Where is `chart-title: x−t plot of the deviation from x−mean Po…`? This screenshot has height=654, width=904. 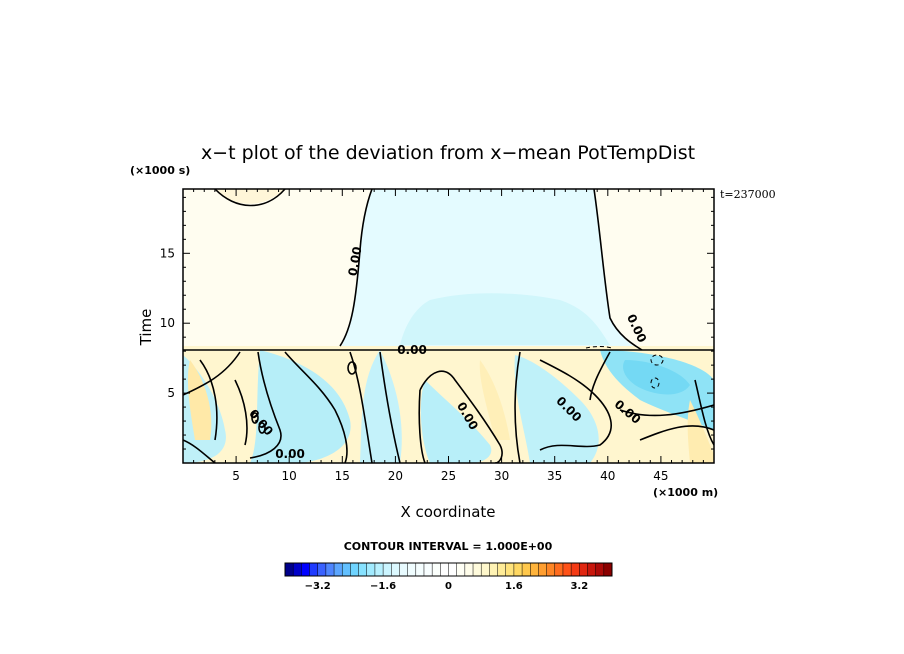 chart-title: x−t plot of the deviation from x−mean Po… is located at coordinates (448, 153).